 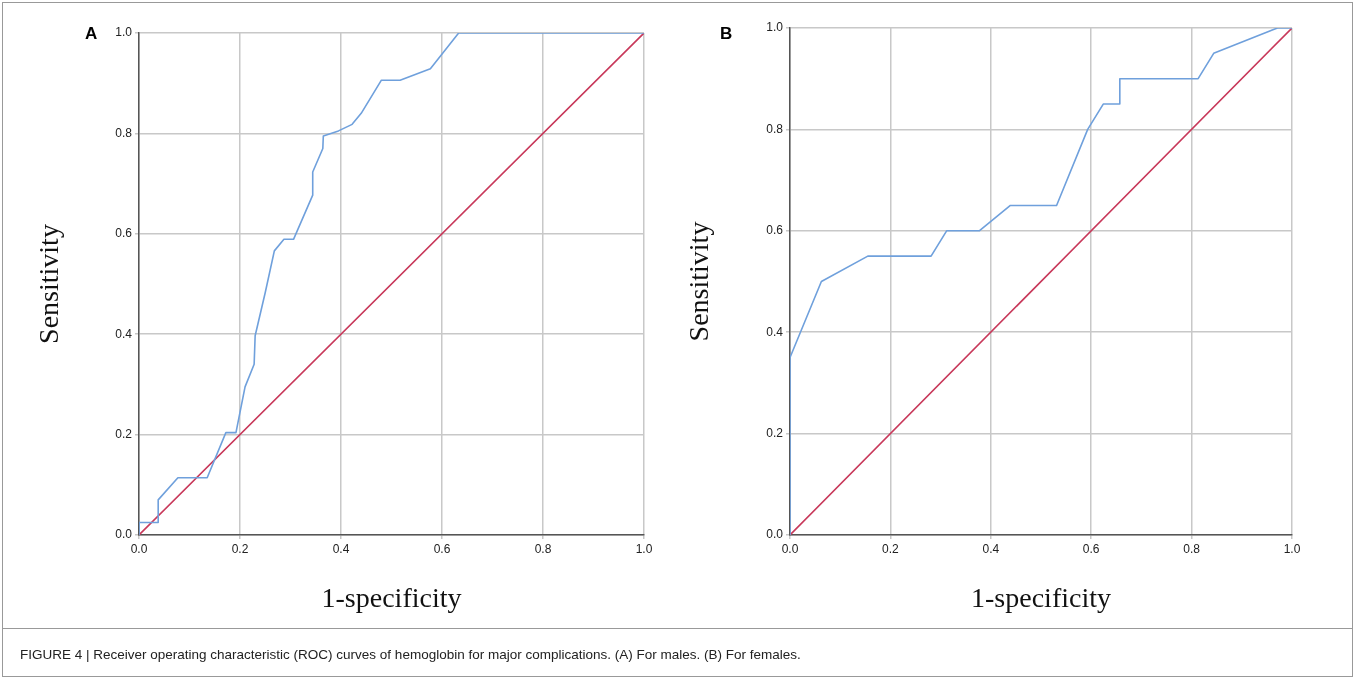 I want to click on chart-title: B, so click(x=726, y=34).